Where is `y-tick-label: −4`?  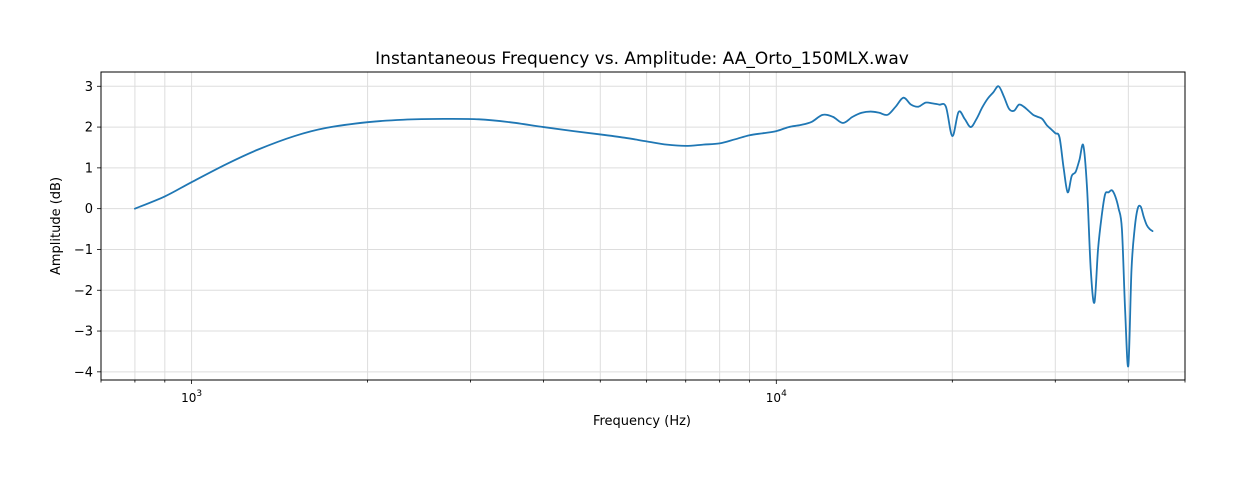
y-tick-label: −4 is located at coordinates (83, 372).